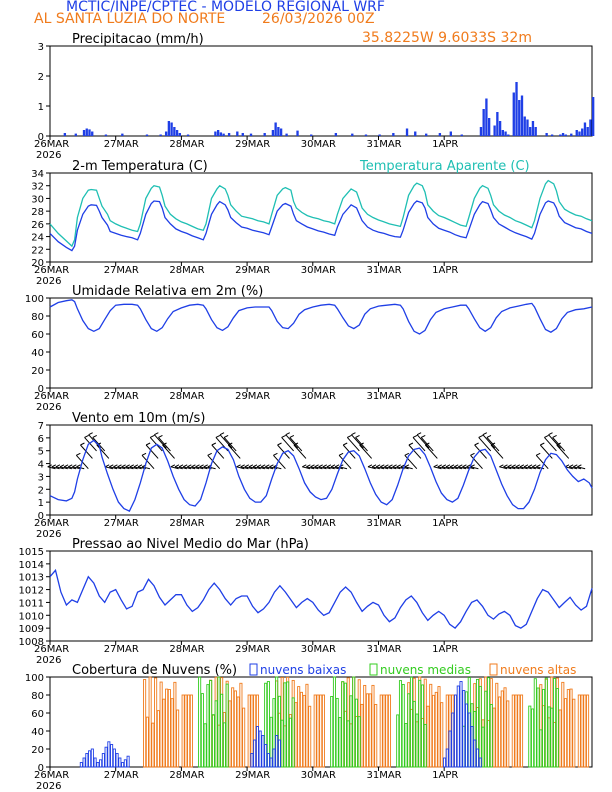  What do you see at coordinates (383, 270) in the screenshot?
I see `temperature-xtick-label: 31MAR` at bounding box center [383, 270].